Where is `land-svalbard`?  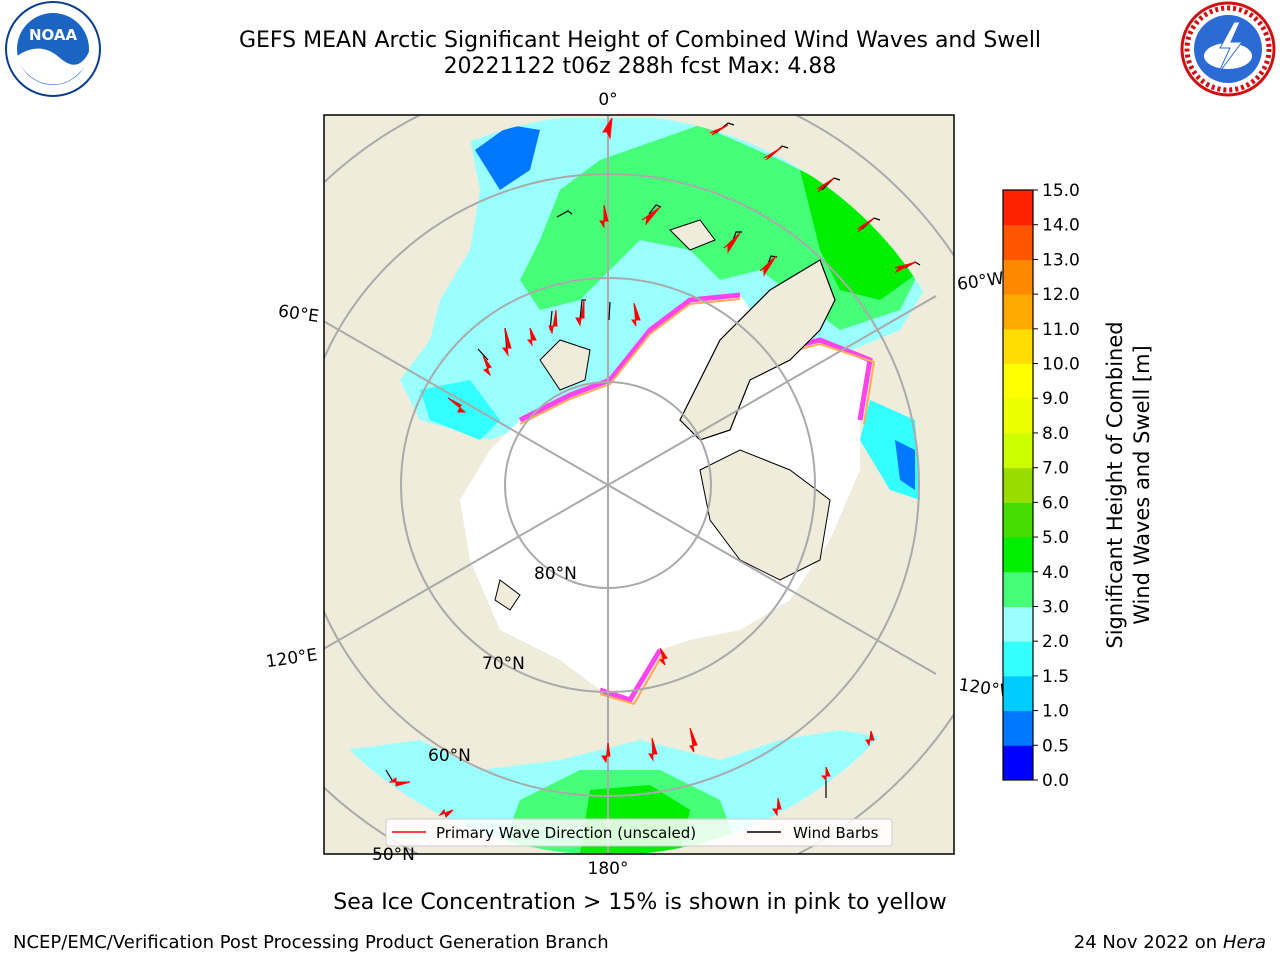
land-svalbard is located at coordinates (565, 365).